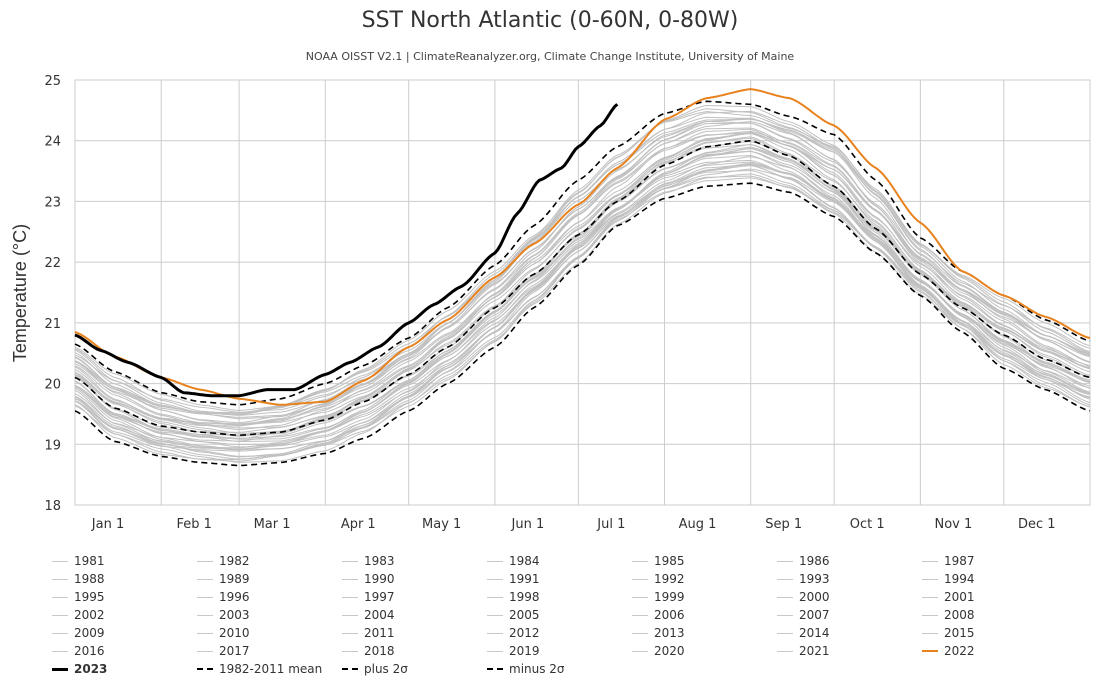 The width and height of the screenshot is (1100, 700). Describe the element at coordinates (513, 579) in the screenshot. I see `legend-item-1991: 1991` at that location.